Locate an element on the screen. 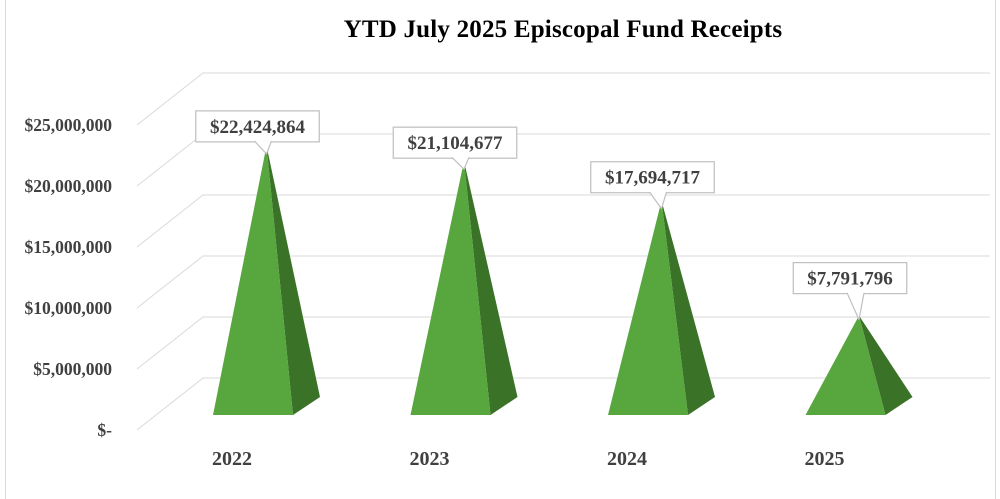 Image resolution: width=1000 pixels, height=499 pixels. x-axis-label-2025: 2025 is located at coordinates (825, 459).